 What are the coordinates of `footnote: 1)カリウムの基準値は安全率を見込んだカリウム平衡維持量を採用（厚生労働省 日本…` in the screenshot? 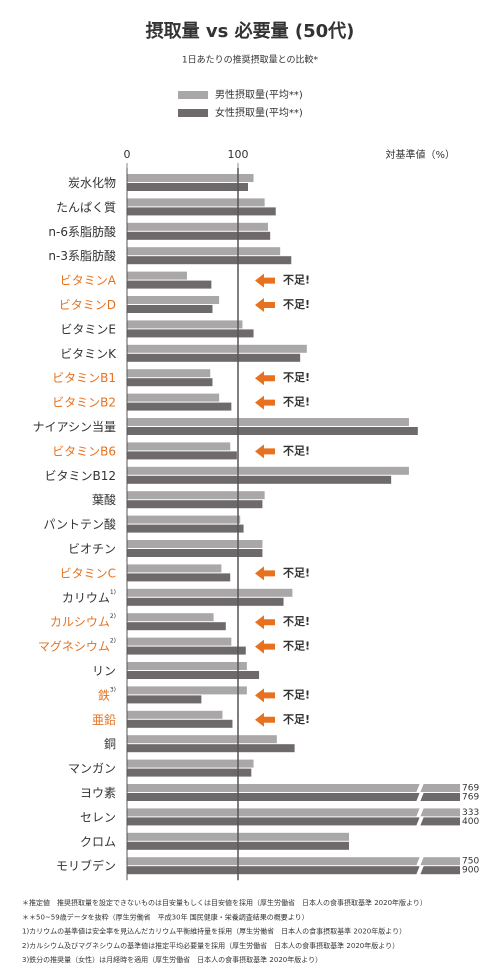 It's located at (214, 931).